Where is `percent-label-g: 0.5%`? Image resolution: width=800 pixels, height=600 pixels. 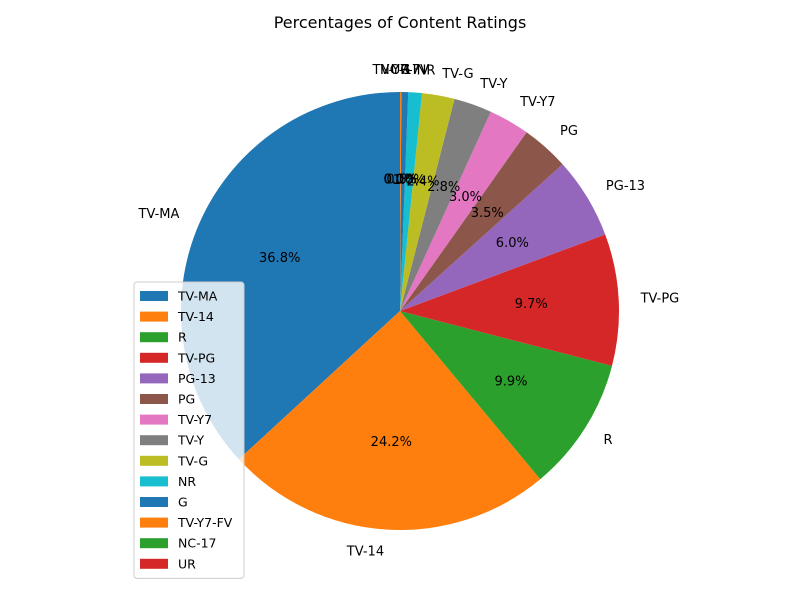
percent-label-g: 0.5% is located at coordinates (402, 180).